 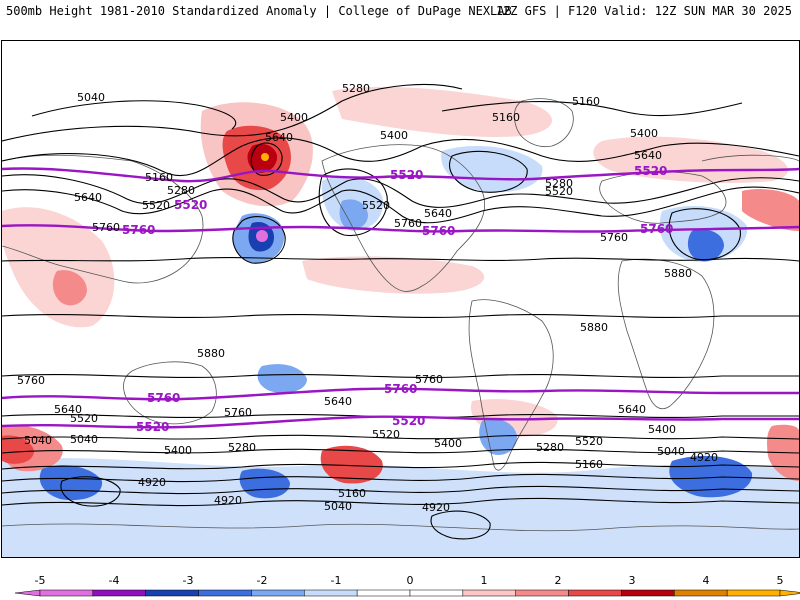 What do you see at coordinates (262, 580) in the screenshot?
I see `colorbar-tick-label: -2` at bounding box center [262, 580].